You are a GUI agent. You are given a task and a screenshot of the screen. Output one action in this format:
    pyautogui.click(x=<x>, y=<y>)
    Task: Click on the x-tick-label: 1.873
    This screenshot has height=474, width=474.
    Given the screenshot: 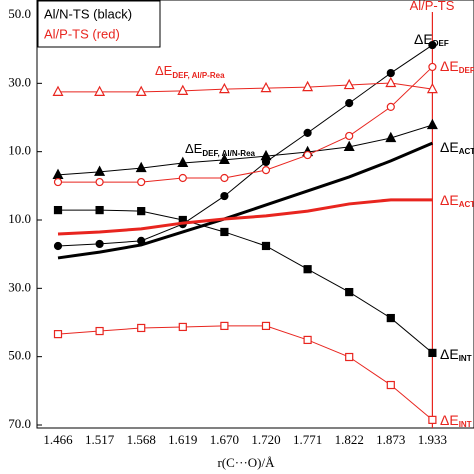 What is the action you would take?
    pyautogui.click(x=390, y=439)
    